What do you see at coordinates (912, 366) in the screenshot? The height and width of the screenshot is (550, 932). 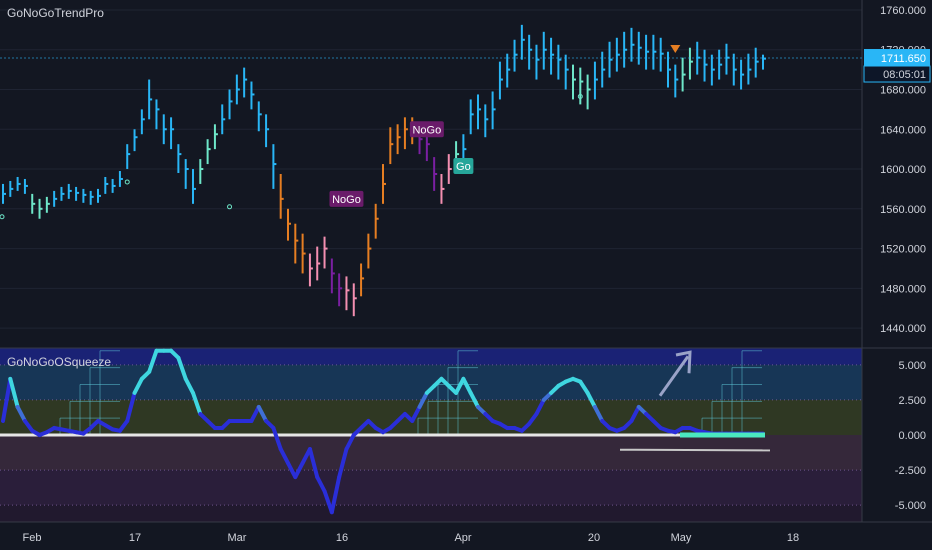 I see `osc-tick-label: 5.000` at bounding box center [912, 366].